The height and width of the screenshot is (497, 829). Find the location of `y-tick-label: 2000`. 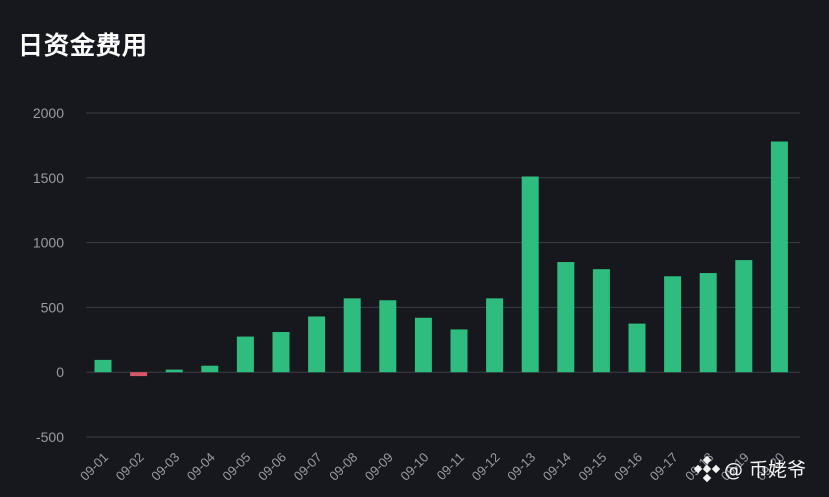

y-tick-label: 2000 is located at coordinates (48, 113).